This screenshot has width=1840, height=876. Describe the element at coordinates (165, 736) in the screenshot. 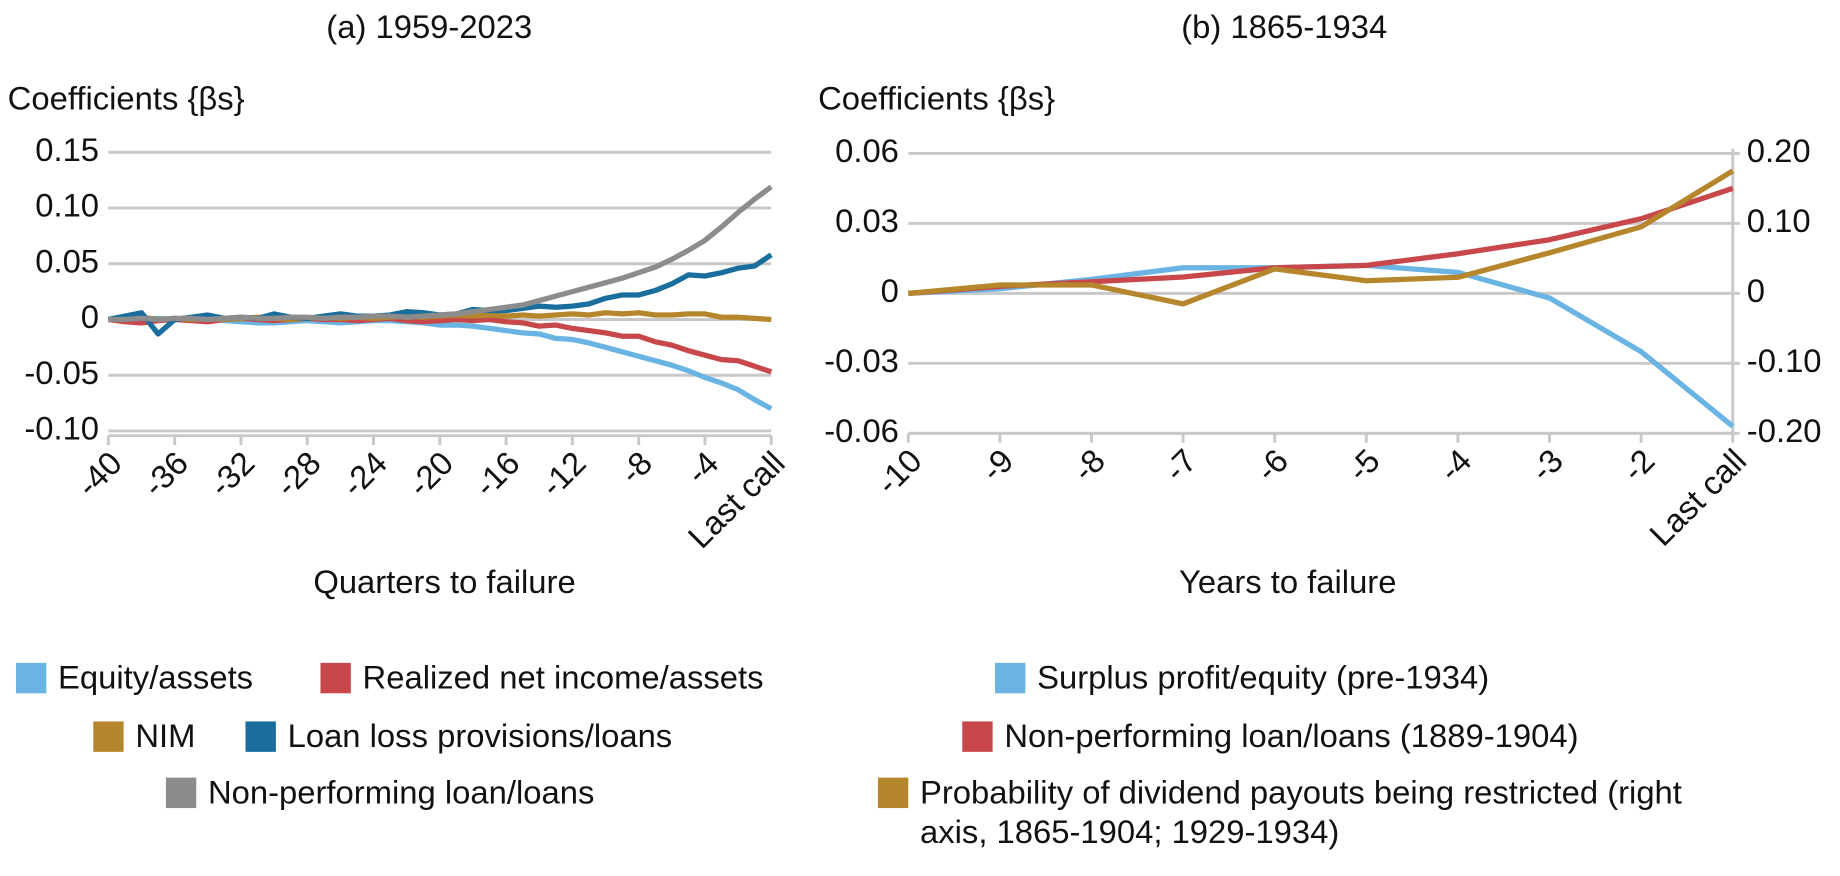

I see `legend-label: NIM` at that location.